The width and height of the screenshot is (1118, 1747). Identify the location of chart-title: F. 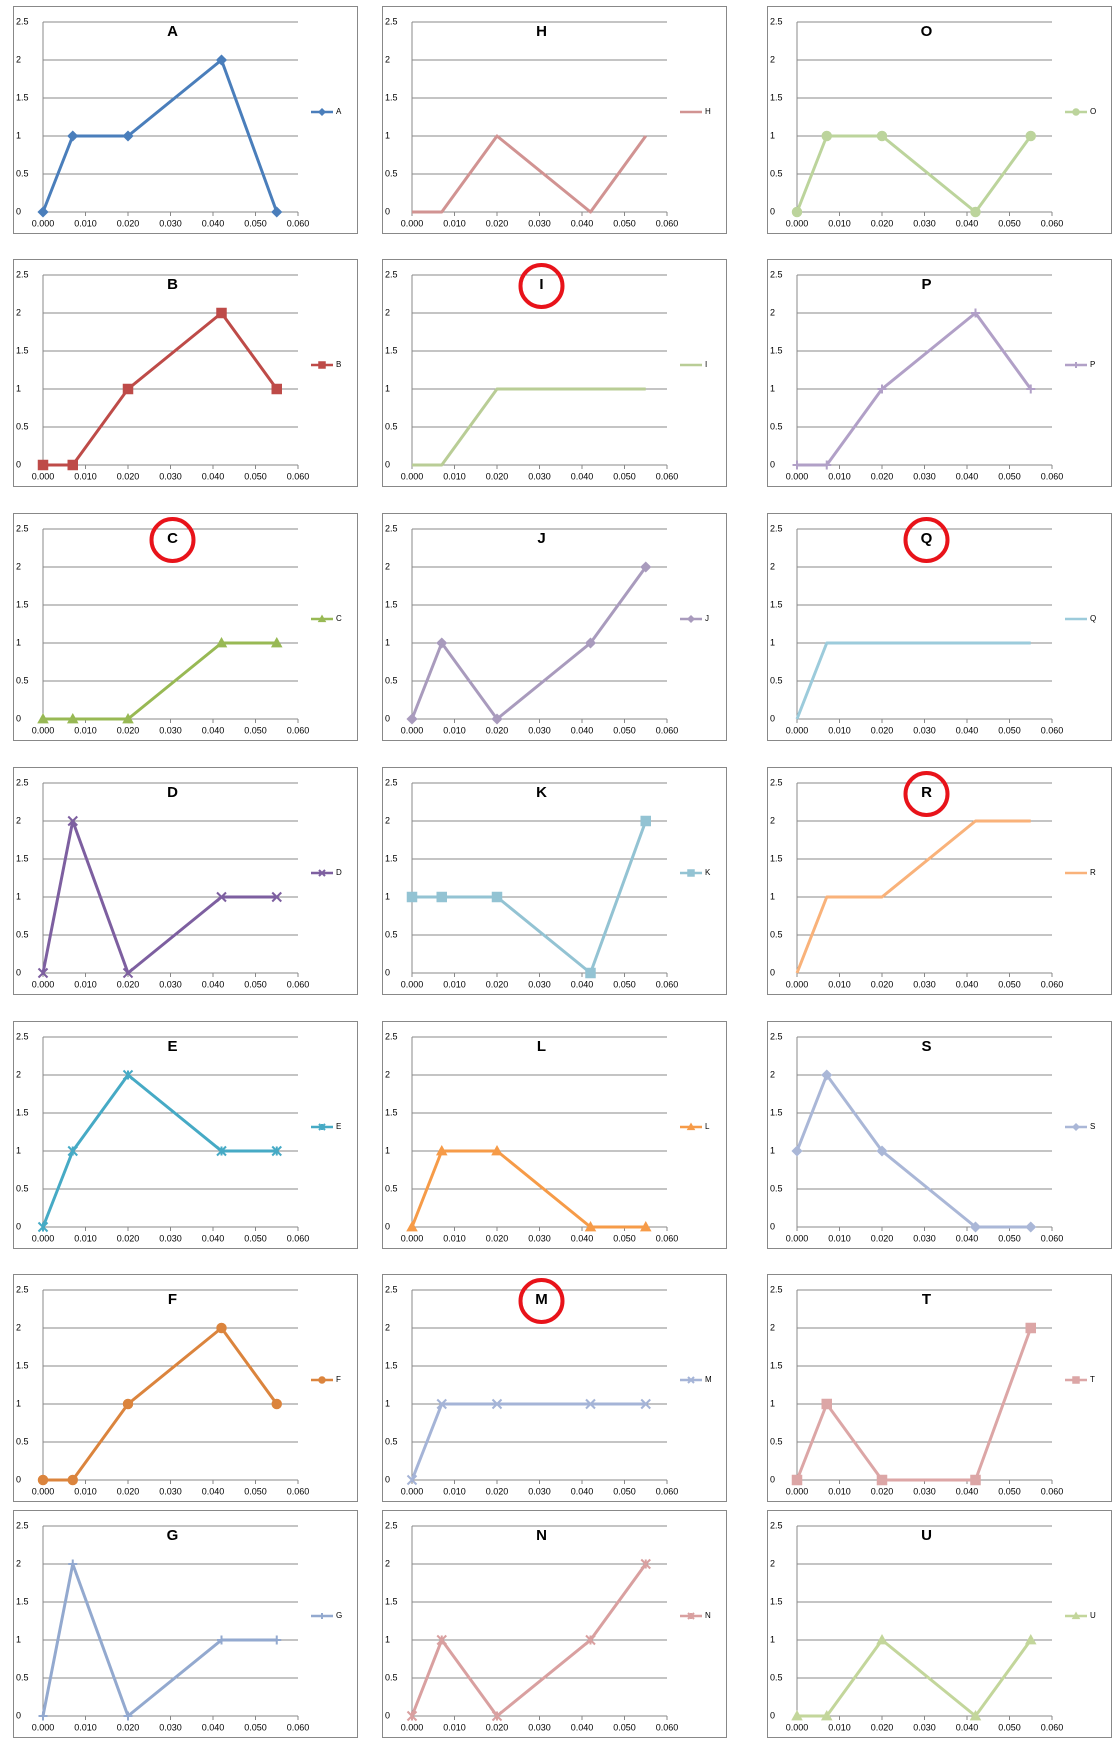
(172, 1299).